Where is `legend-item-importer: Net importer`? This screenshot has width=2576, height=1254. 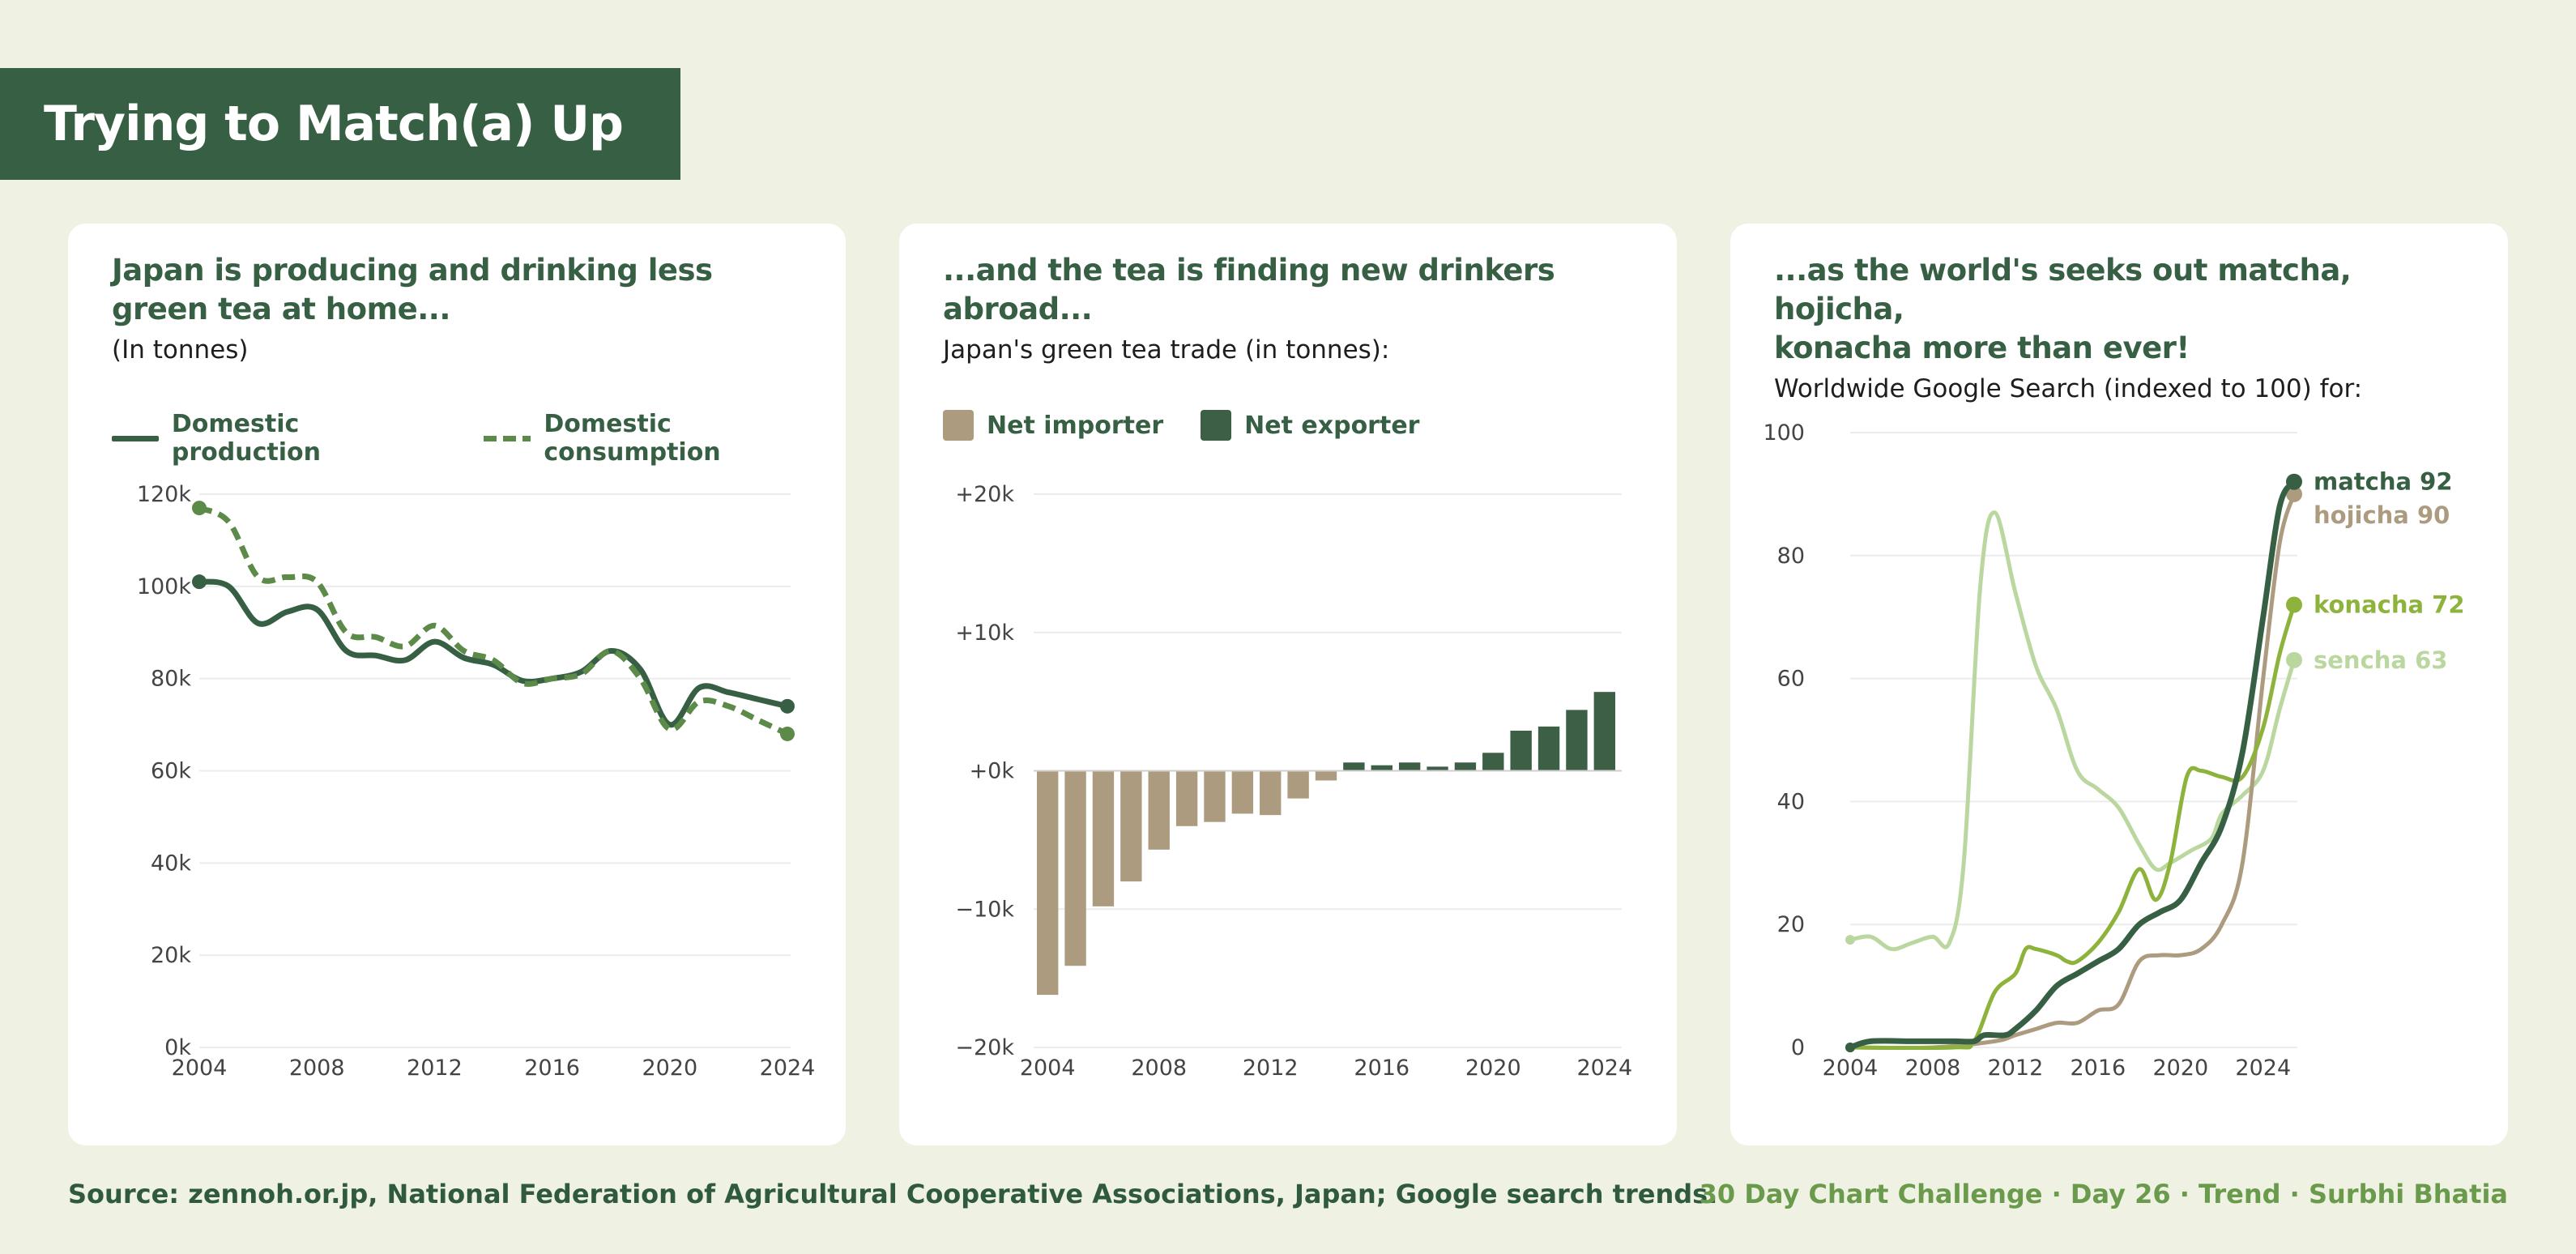 legend-item-importer: Net importer is located at coordinates (1053, 425).